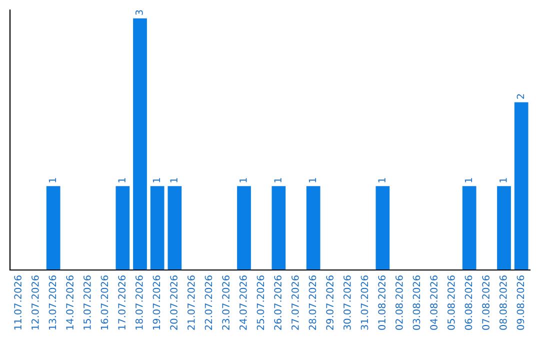 The image size is (540, 340). What do you see at coordinates (18, 302) in the screenshot?
I see `x-tick-label: 11.07.2026` at bounding box center [18, 302].